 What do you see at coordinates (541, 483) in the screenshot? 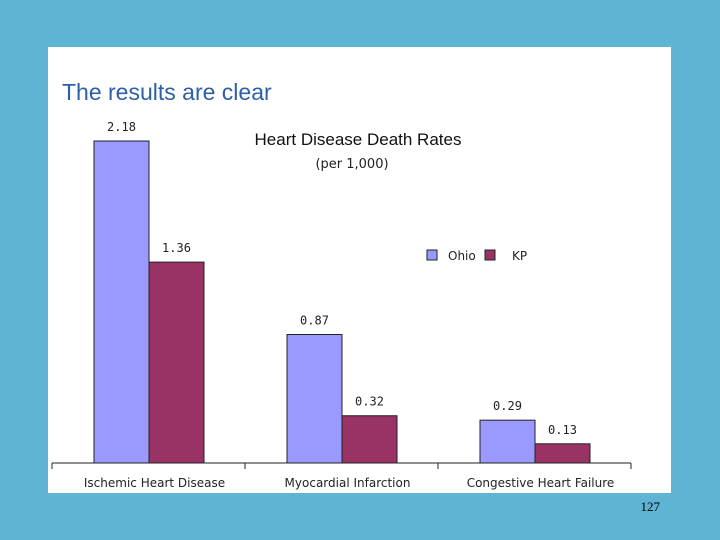
I see `x-tick-label-3: Congestive Heart Failure` at bounding box center [541, 483].